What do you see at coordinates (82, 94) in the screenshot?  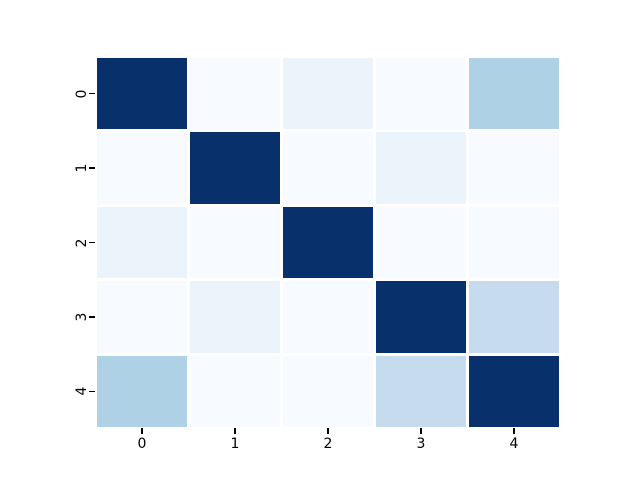 I see `y-axis-tick-label-0: 0` at bounding box center [82, 94].